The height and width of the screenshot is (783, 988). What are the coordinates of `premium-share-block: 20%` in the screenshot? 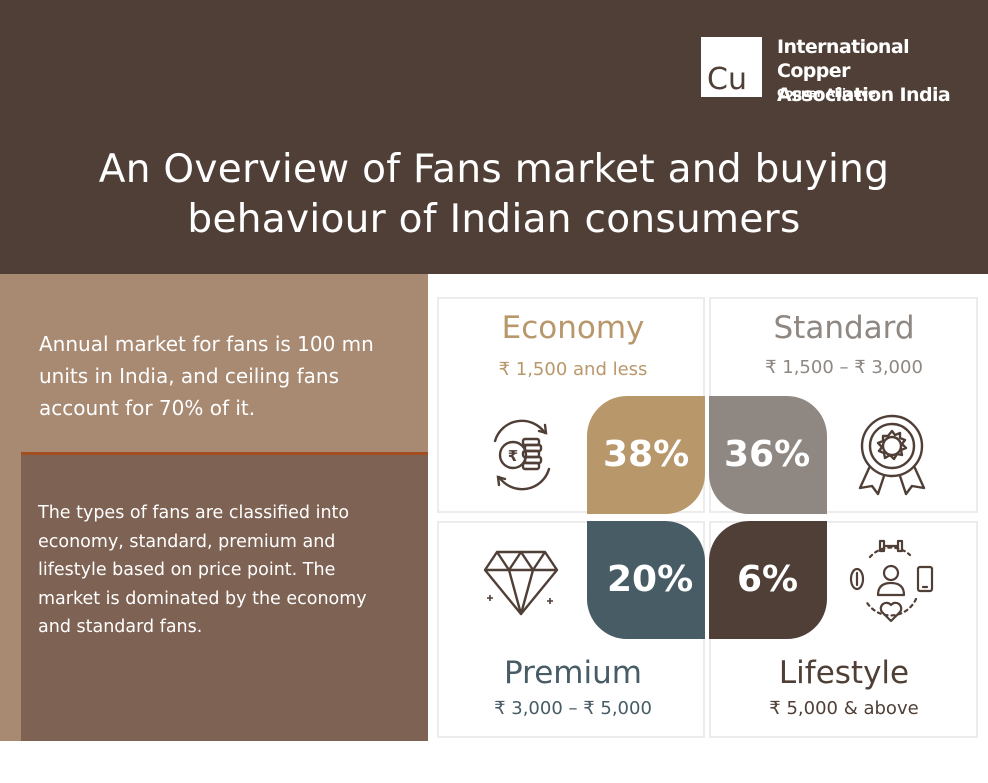 It's located at (646, 580).